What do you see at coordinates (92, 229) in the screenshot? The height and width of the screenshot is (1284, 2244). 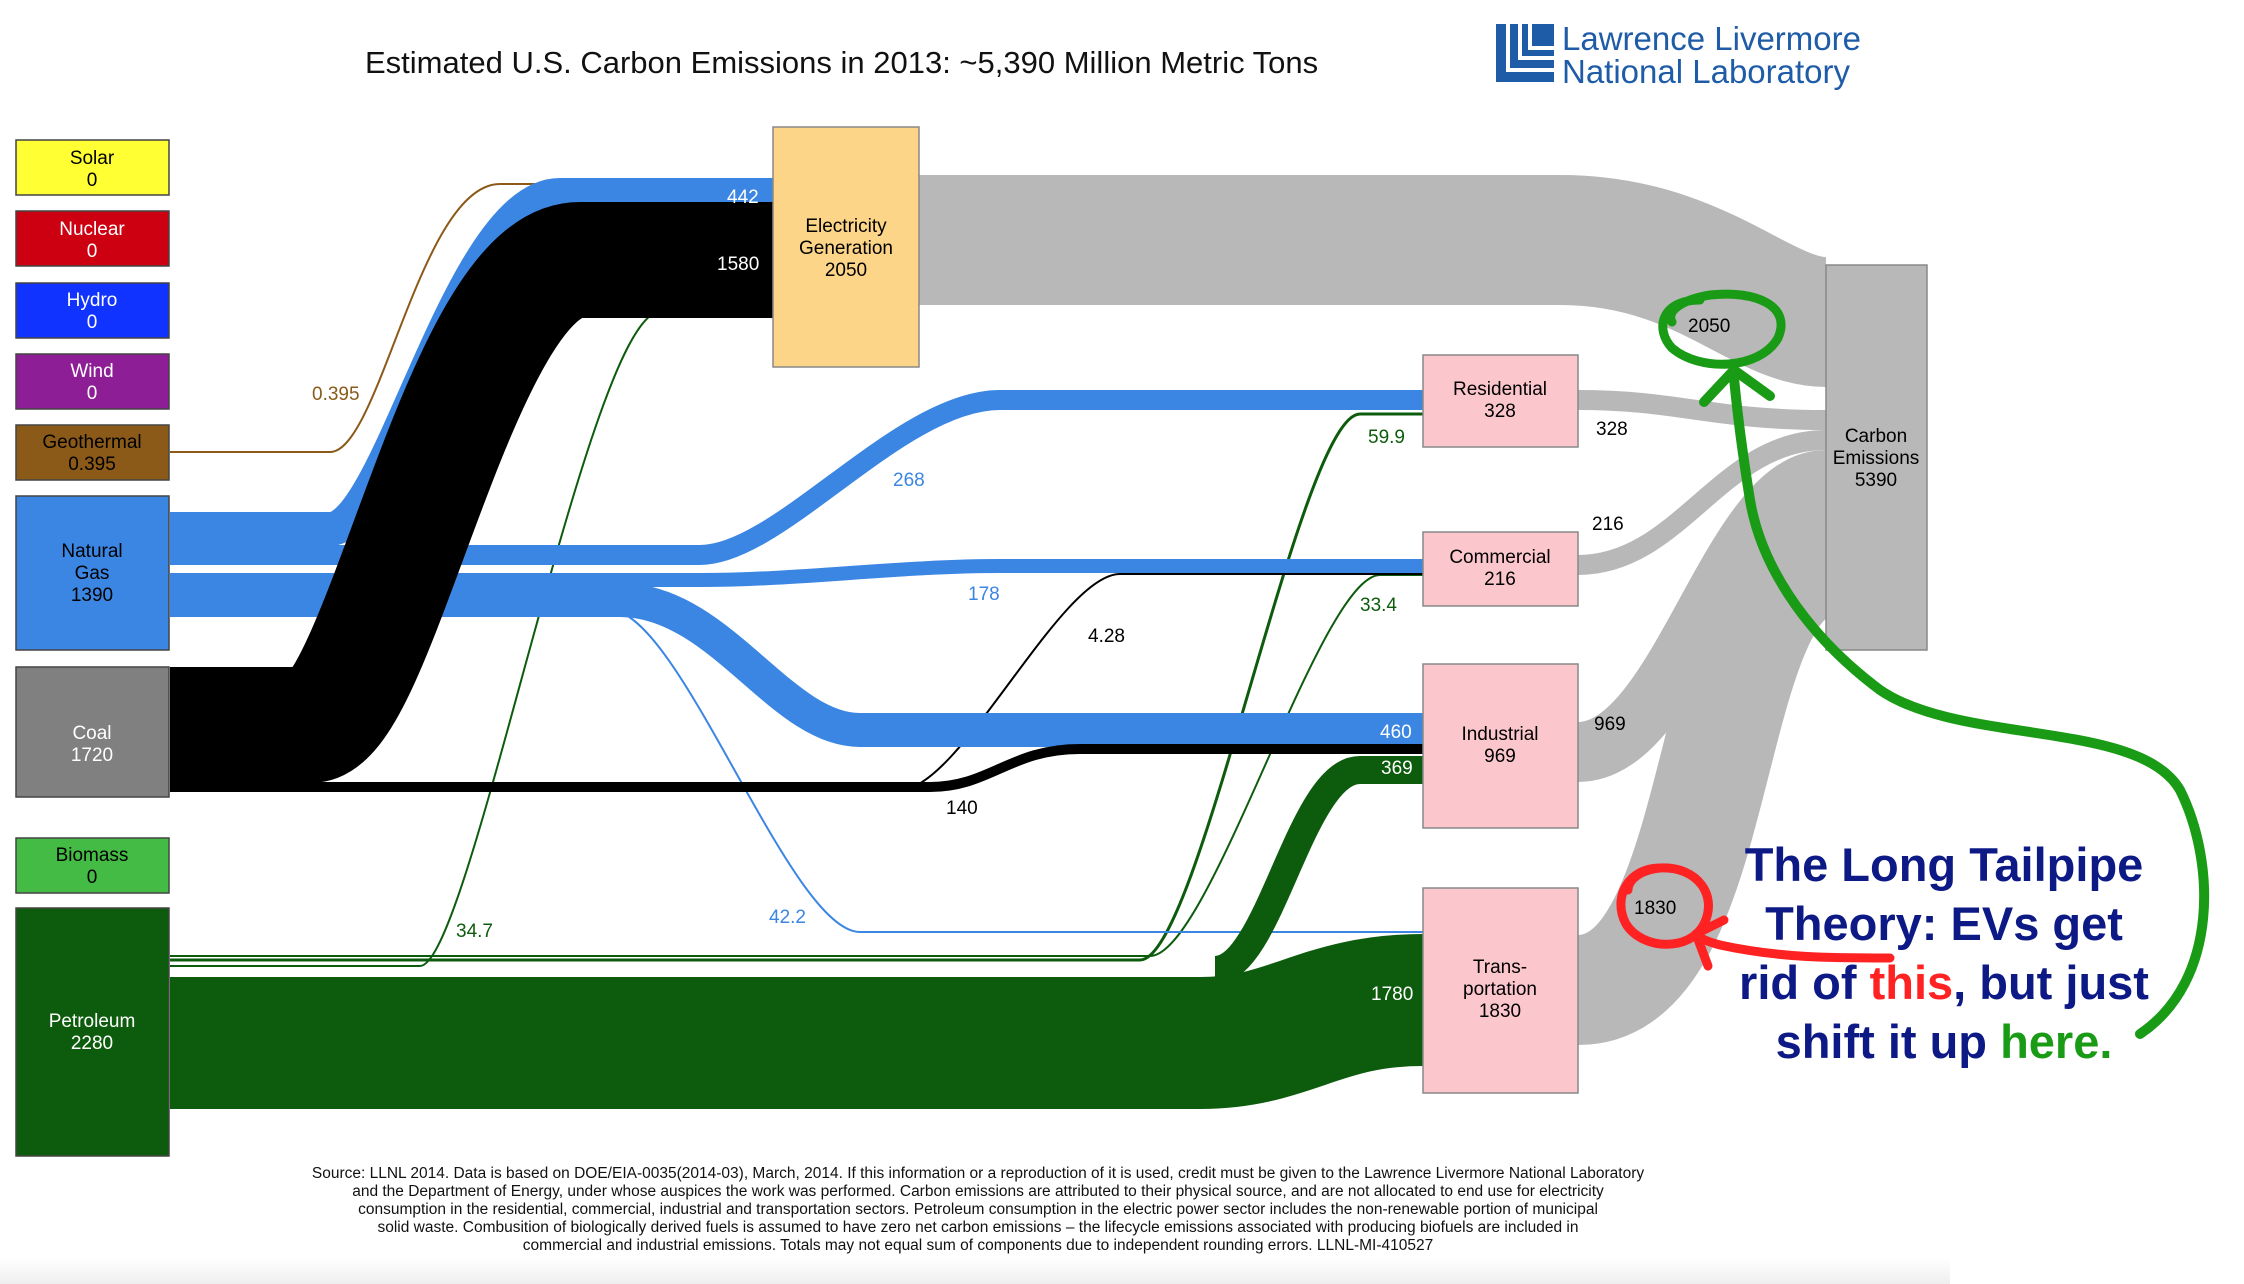 I see `source-name-nuclear: Nuclear` at bounding box center [92, 229].